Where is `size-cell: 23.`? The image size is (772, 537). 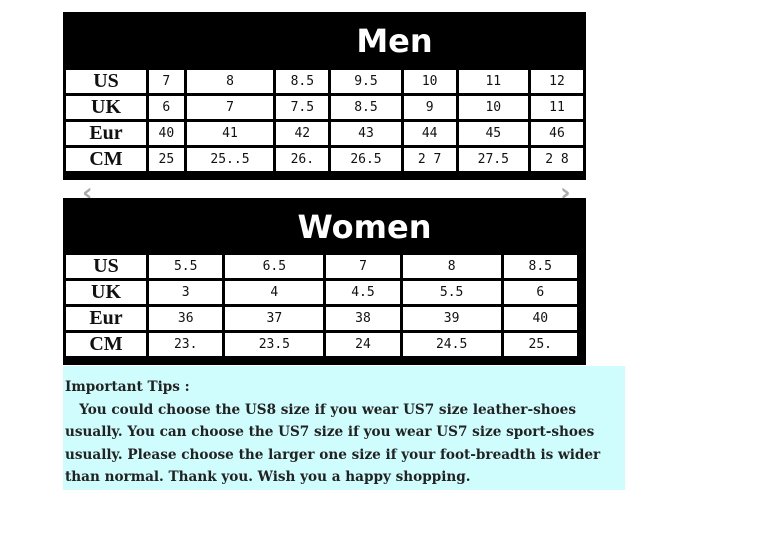 size-cell: 23. is located at coordinates (186, 344).